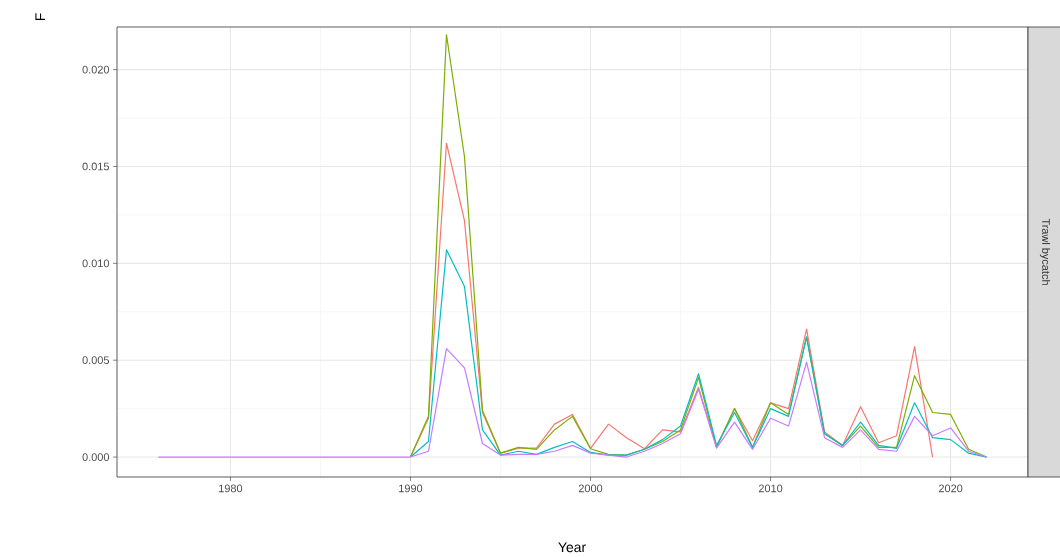  What do you see at coordinates (96, 263) in the screenshot?
I see `y-tick-label: 0.010` at bounding box center [96, 263].